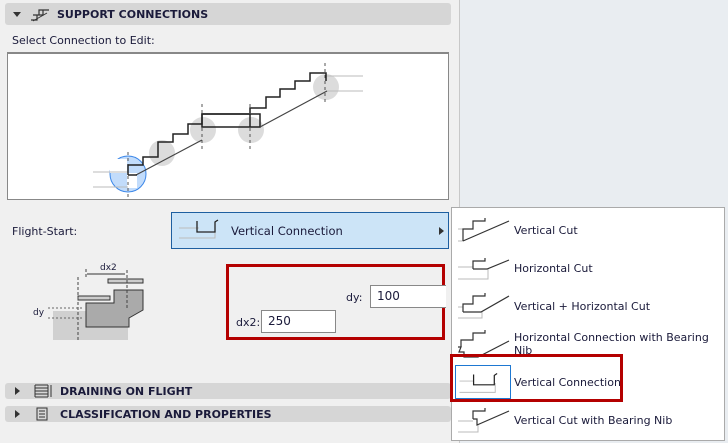 Image resolution: width=728 pixels, height=443 pixels. Describe the element at coordinates (133, 14) in the screenshot. I see `section-title: SUPPORT CONNECTIONS` at that location.